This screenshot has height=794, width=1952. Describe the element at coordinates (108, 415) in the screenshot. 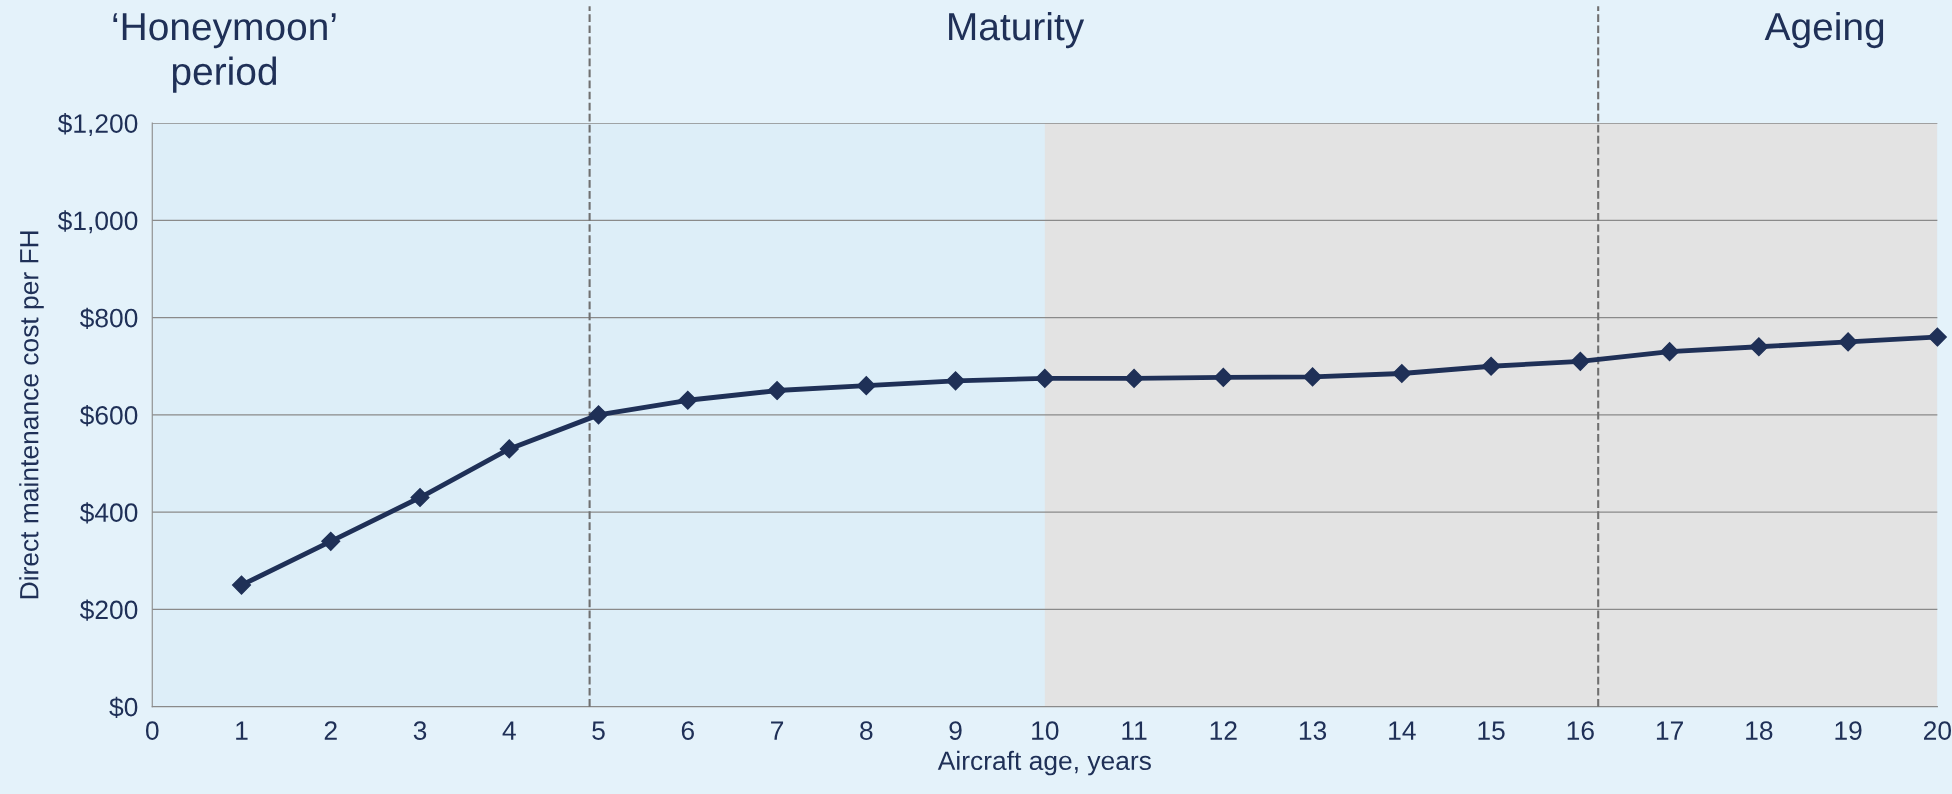

I see `y-tick-label: $600` at that location.